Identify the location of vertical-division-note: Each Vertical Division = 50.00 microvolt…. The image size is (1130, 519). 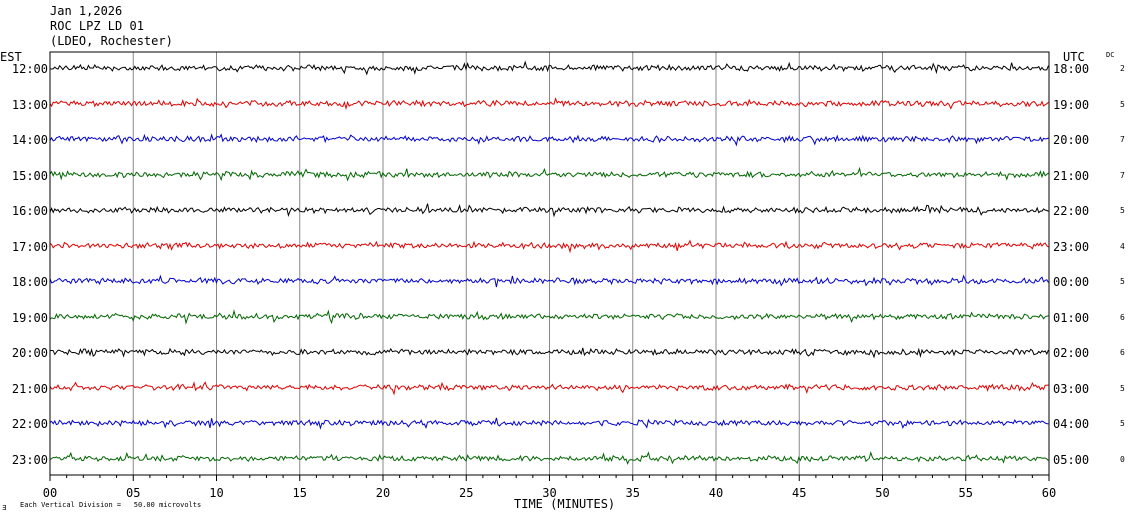
(111, 505).